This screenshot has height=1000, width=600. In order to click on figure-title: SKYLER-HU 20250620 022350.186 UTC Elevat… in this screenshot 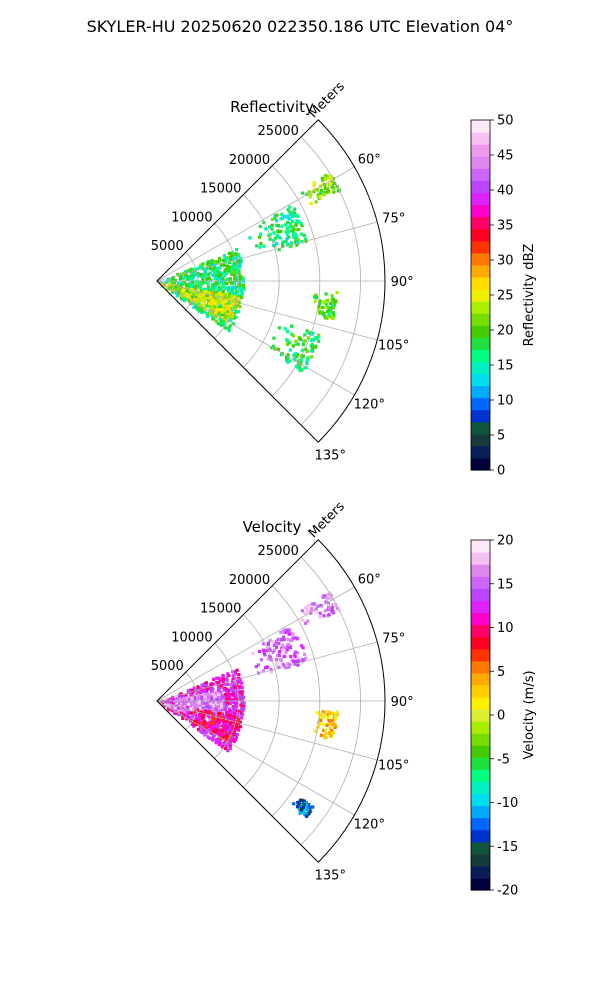, I will do `click(300, 26)`.